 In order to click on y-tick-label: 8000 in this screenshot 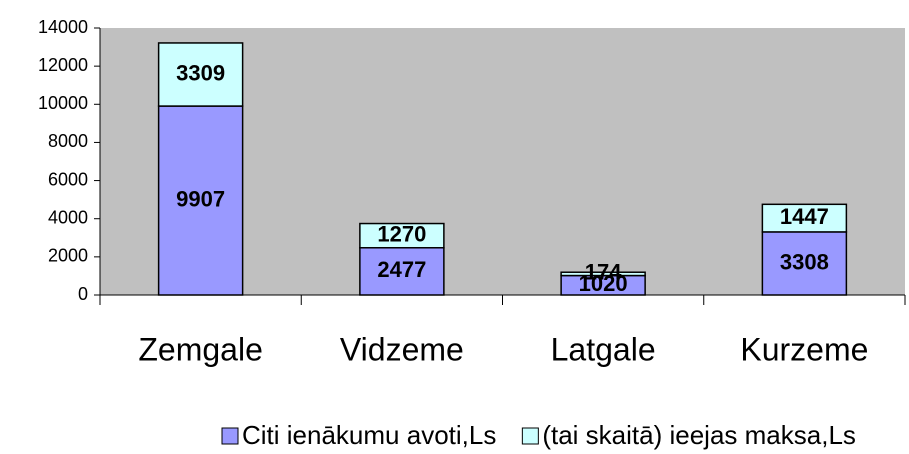, I will do `click(68, 141)`.